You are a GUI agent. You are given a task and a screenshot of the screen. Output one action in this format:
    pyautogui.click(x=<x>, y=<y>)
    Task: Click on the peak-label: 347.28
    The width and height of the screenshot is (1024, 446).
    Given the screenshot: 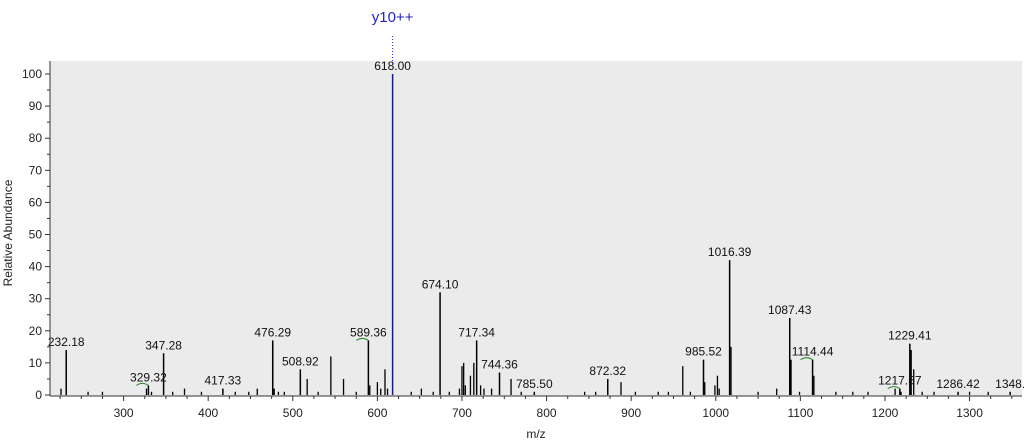 What is the action you would take?
    pyautogui.click(x=163, y=345)
    